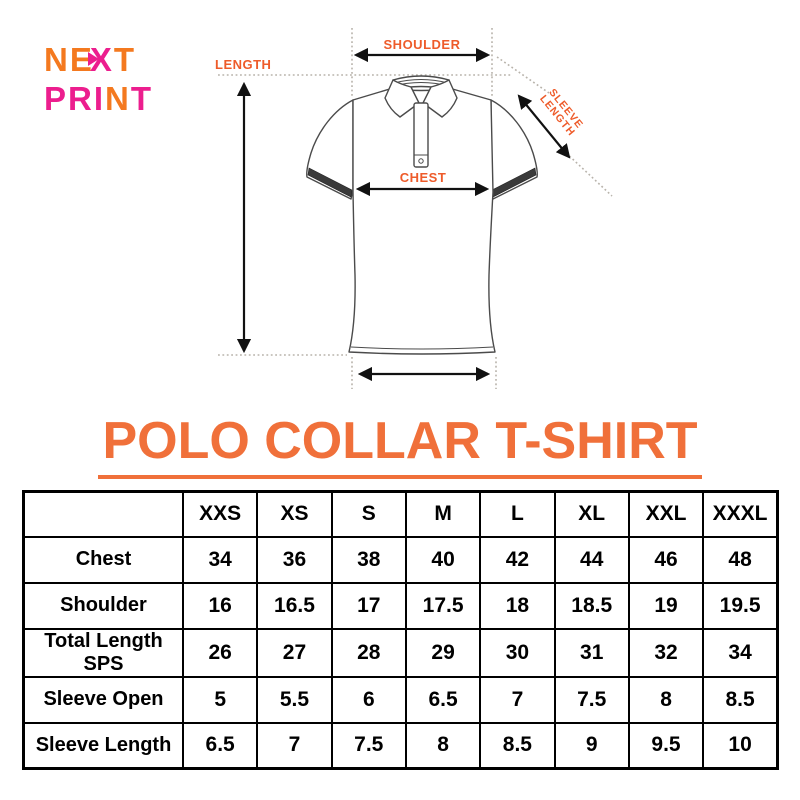  Describe the element at coordinates (423, 177) in the screenshot. I see `chest-label: CHEST` at that location.